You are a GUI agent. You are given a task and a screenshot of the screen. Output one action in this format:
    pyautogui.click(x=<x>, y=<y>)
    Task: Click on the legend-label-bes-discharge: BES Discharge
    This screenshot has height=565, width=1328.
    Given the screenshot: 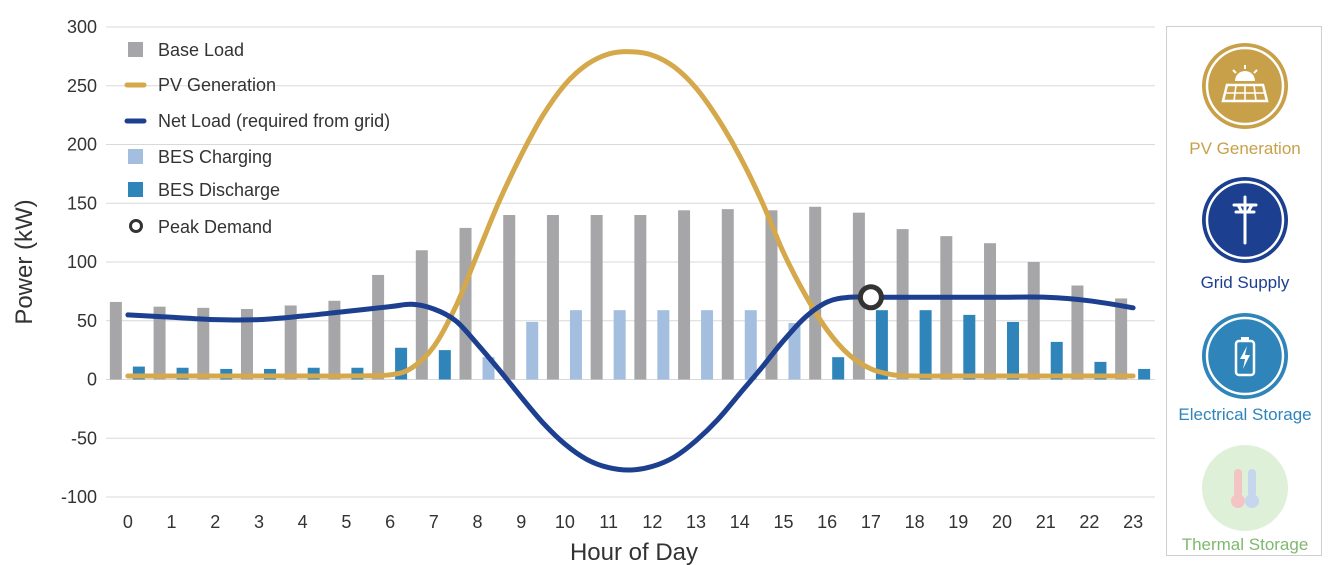 What is the action you would take?
    pyautogui.click(x=219, y=190)
    